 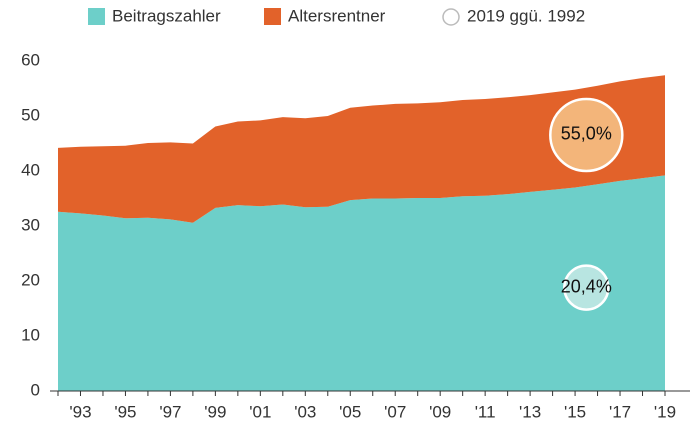 What do you see at coordinates (395, 411) in the screenshot?
I see `x-tick-label: '07` at bounding box center [395, 411].